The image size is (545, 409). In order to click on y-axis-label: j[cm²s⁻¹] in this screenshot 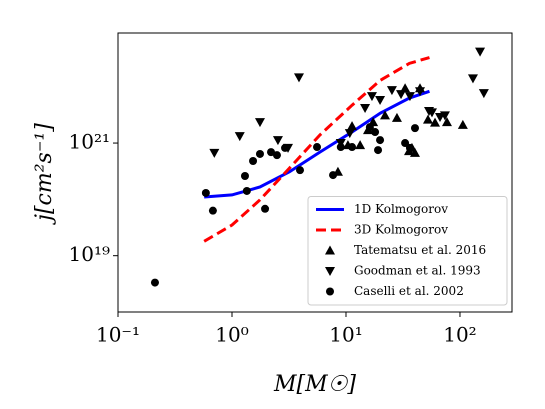, I will do `click(44, 174)`.